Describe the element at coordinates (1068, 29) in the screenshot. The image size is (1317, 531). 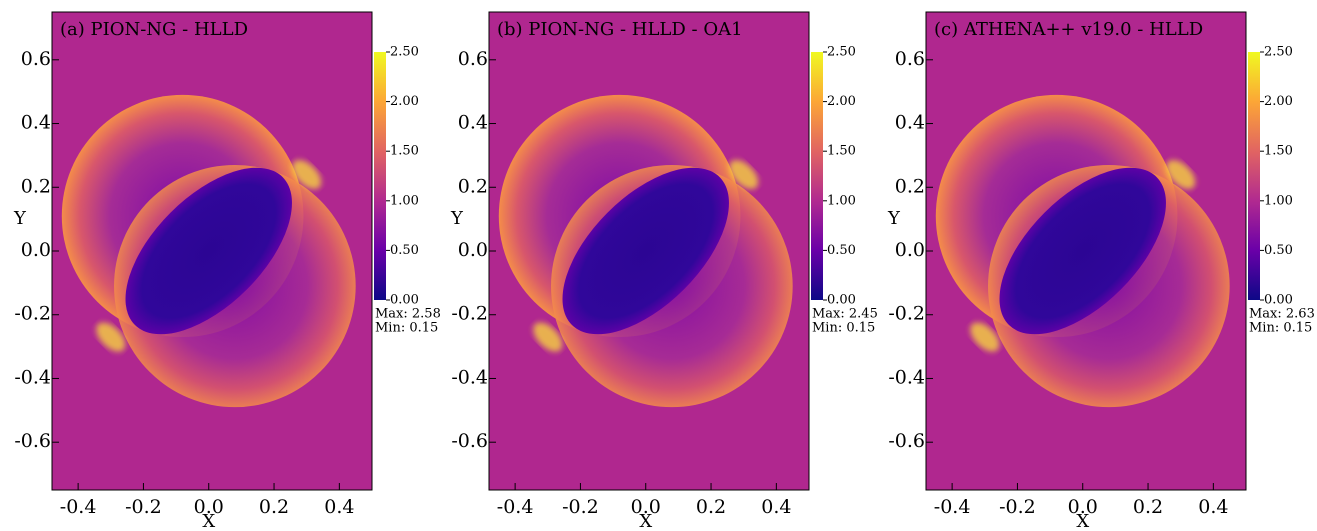
I see `panel-title: (c) ATHENA++ v19.0 - HLLD` at that location.